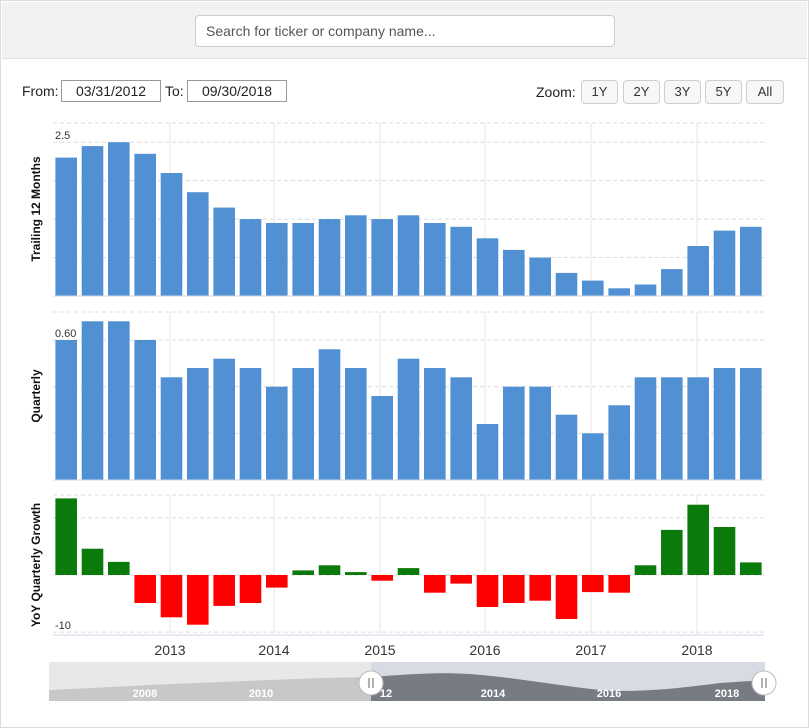  I want to click on zoom-label: Zoom:, so click(556, 92).